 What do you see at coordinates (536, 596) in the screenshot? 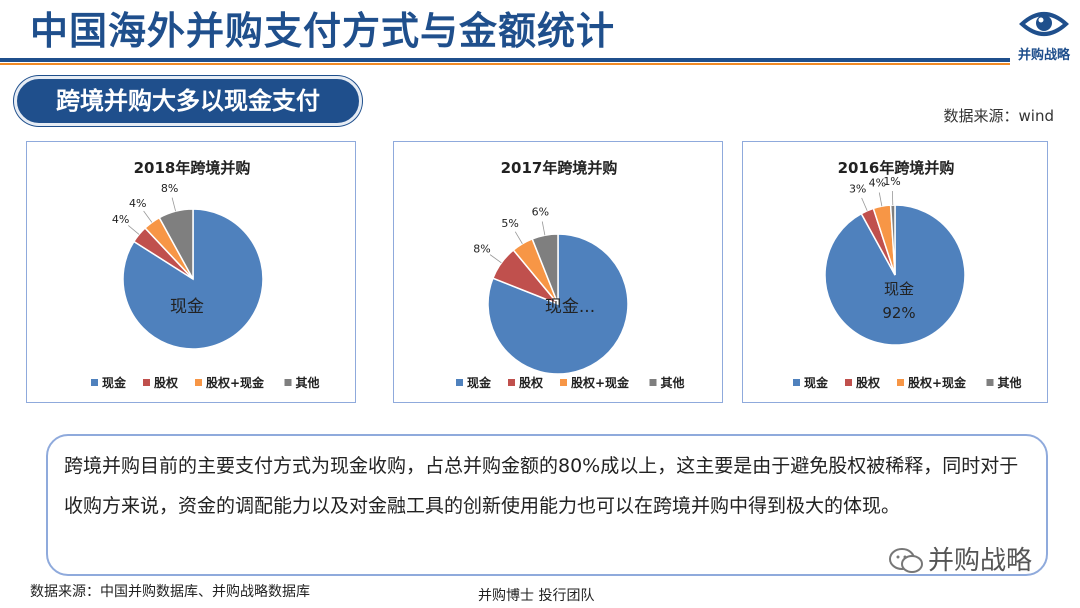
I see `footer-credit: 并购博士 投行团队` at bounding box center [536, 596].